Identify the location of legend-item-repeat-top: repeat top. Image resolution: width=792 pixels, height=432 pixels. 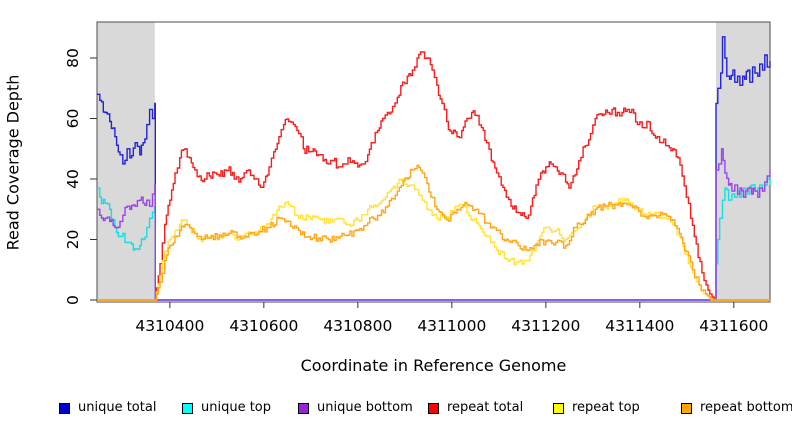
(596, 408).